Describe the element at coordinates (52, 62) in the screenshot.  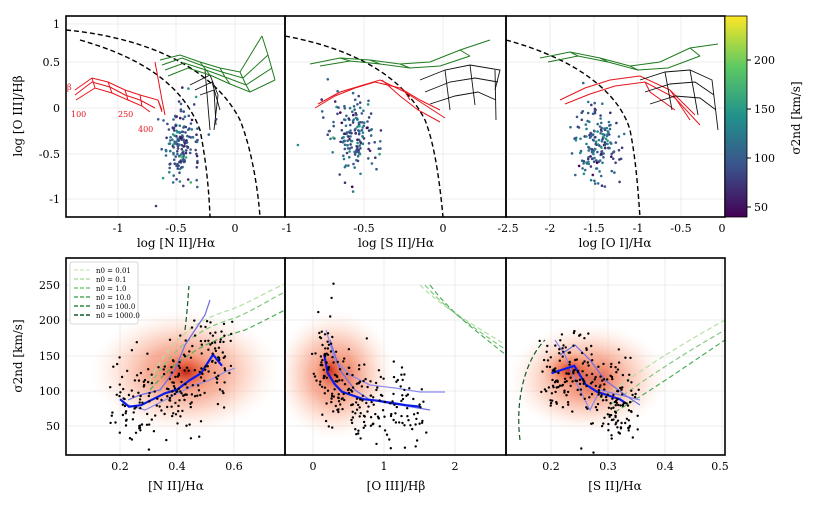
I see `ytick: 0.5` at that location.